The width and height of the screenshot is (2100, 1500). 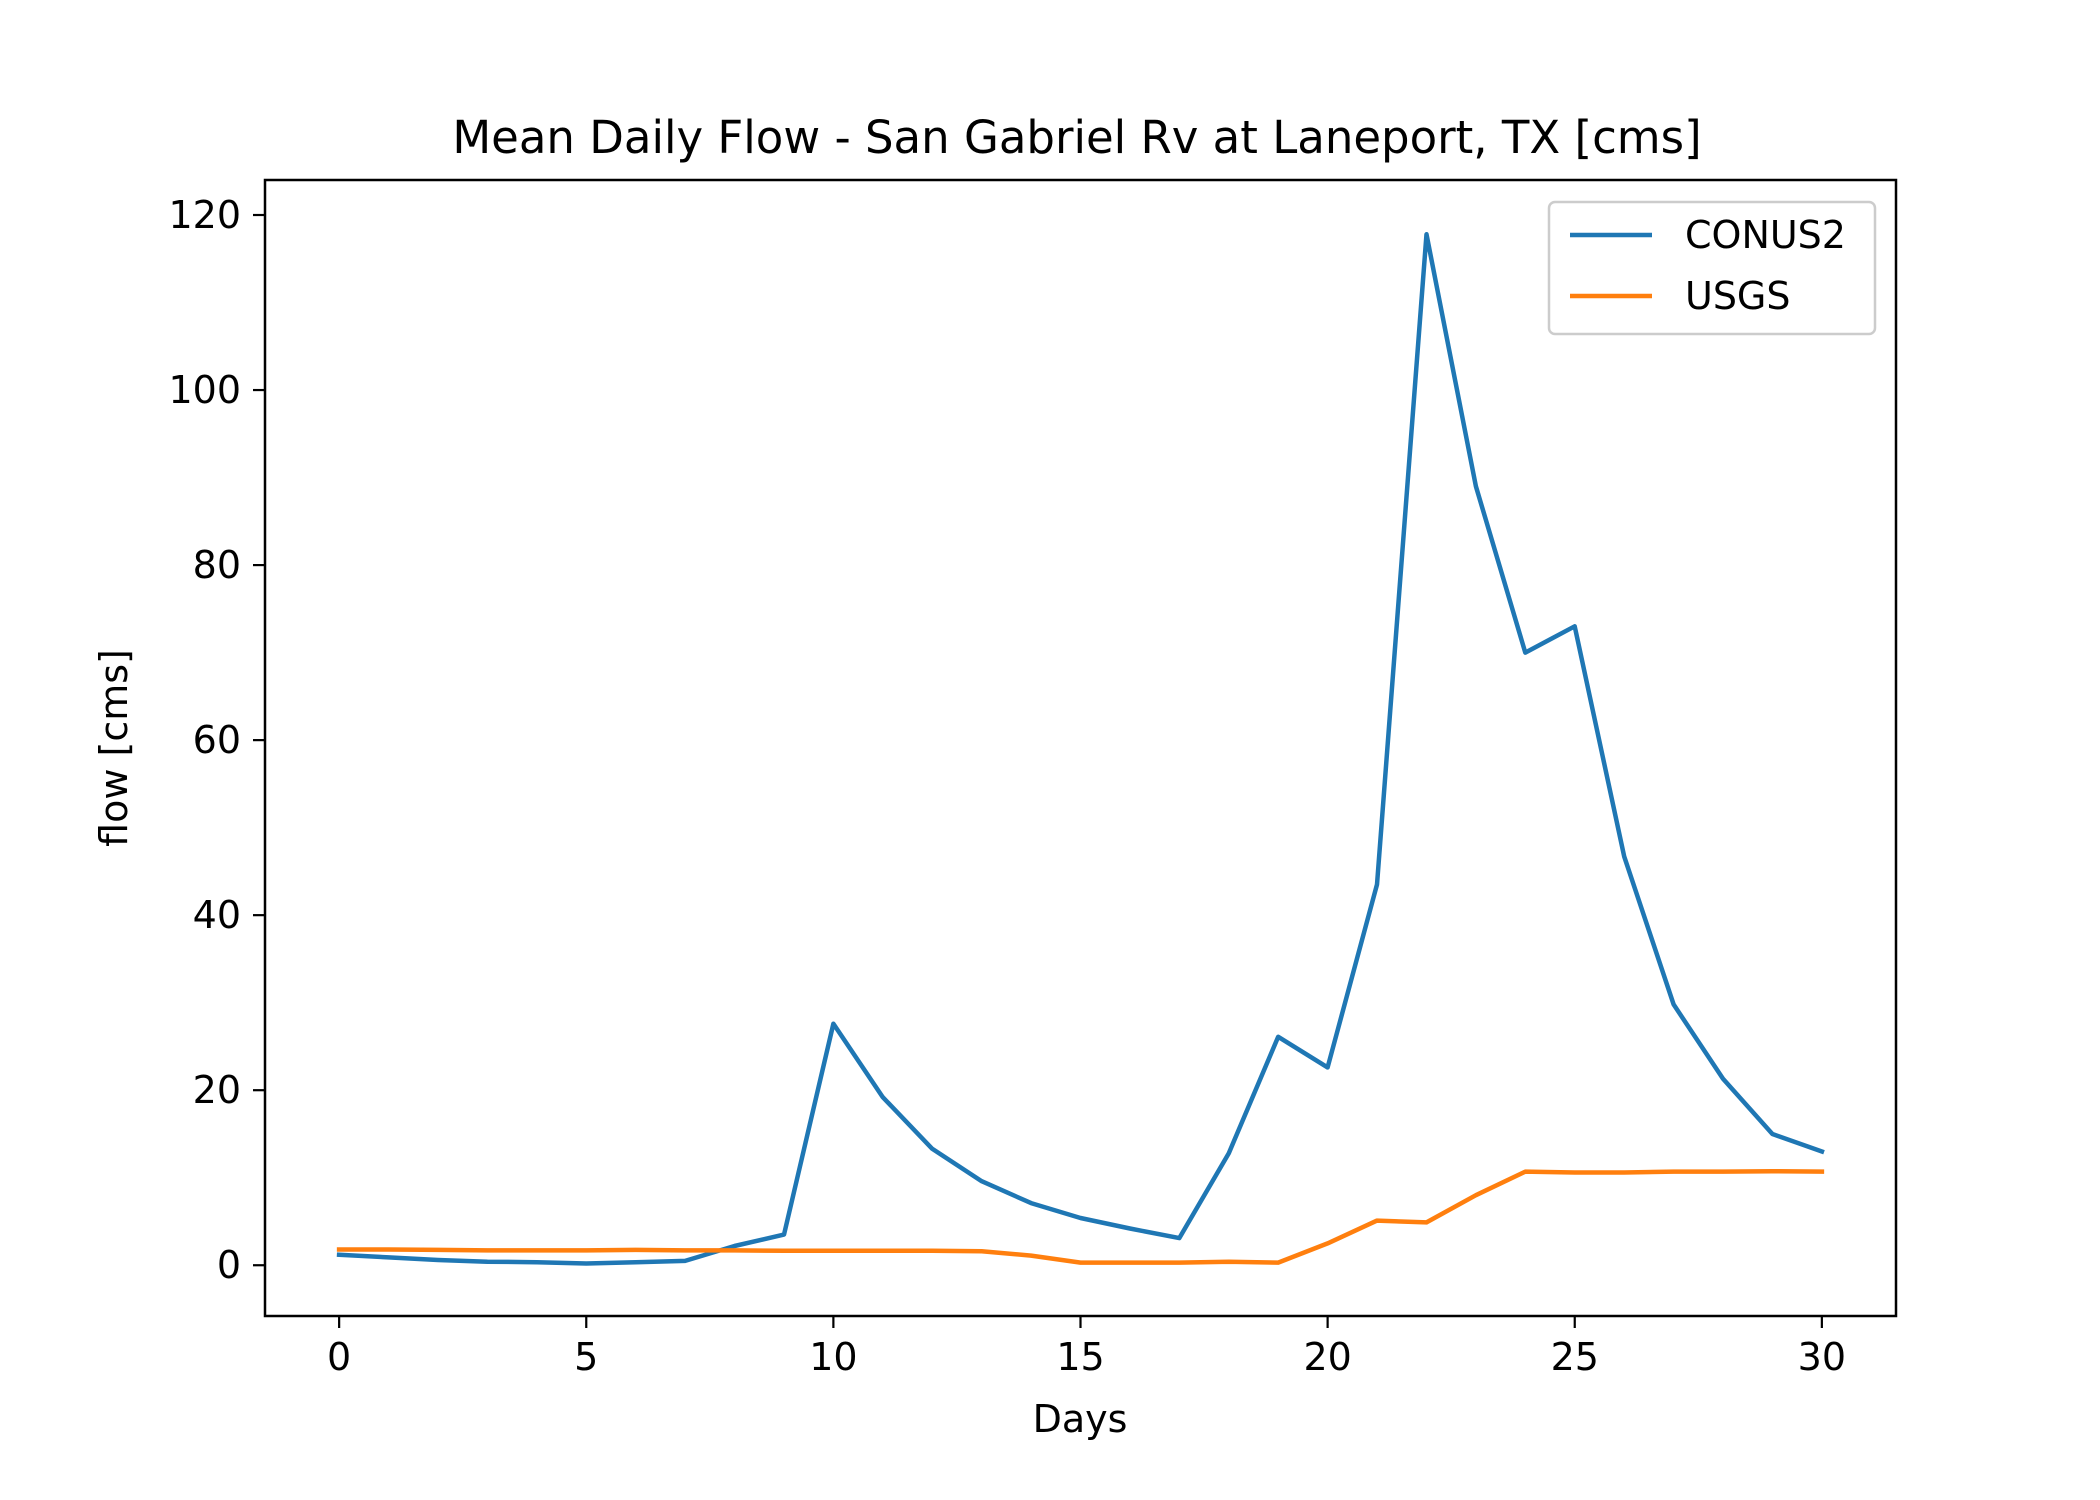 What do you see at coordinates (1575, 1357) in the screenshot?
I see `x-tick-label: 25` at bounding box center [1575, 1357].